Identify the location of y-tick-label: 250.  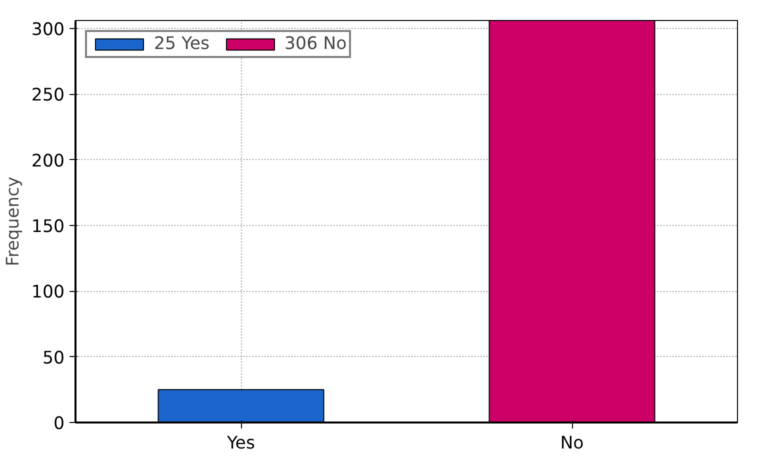
(48, 96).